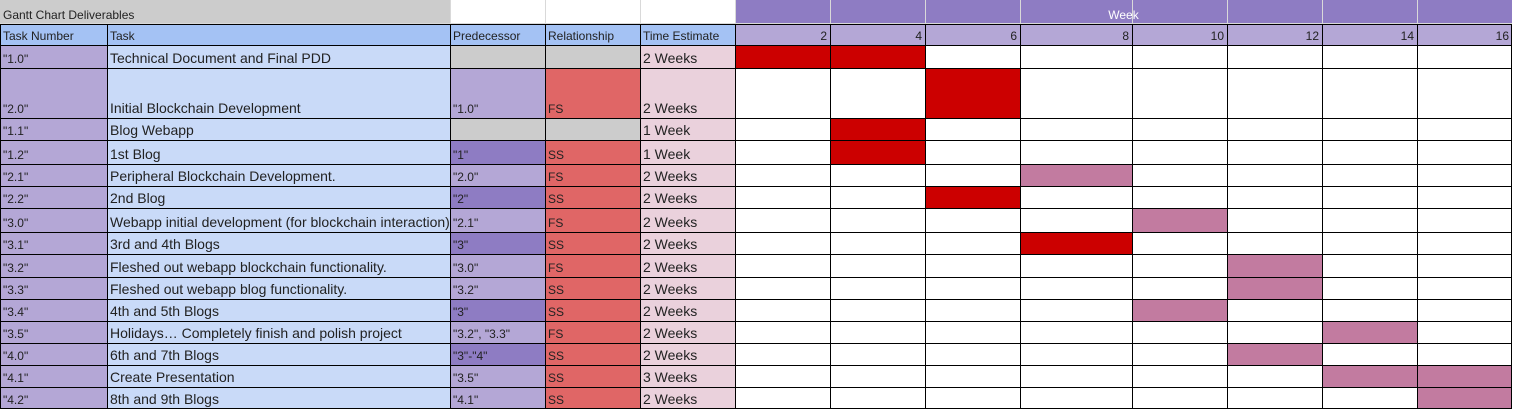  What do you see at coordinates (278, 288) in the screenshot?
I see `task-name-cell: Fleshed out webapp blog functionality.` at bounding box center [278, 288].